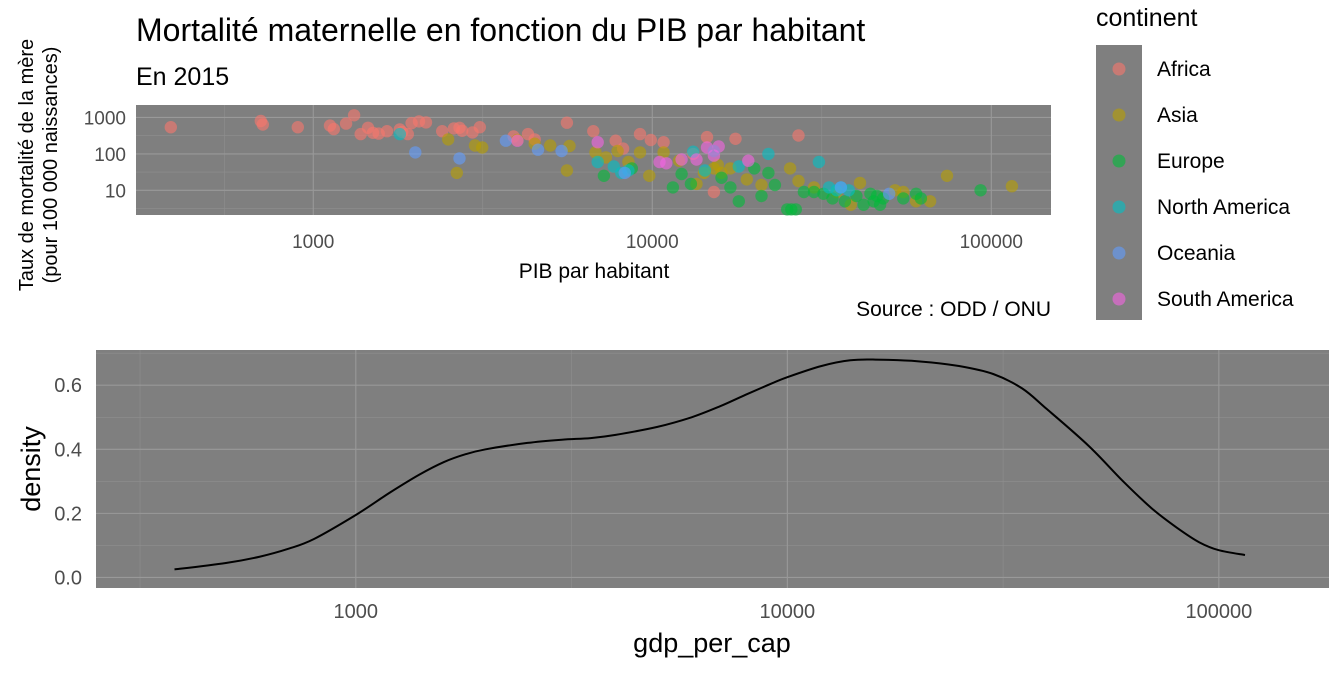 Image resolution: width=1344 pixels, height=677 pixels. Describe the element at coordinates (68, 450) in the screenshot. I see `density-y-tick-label: 0.4` at that location.